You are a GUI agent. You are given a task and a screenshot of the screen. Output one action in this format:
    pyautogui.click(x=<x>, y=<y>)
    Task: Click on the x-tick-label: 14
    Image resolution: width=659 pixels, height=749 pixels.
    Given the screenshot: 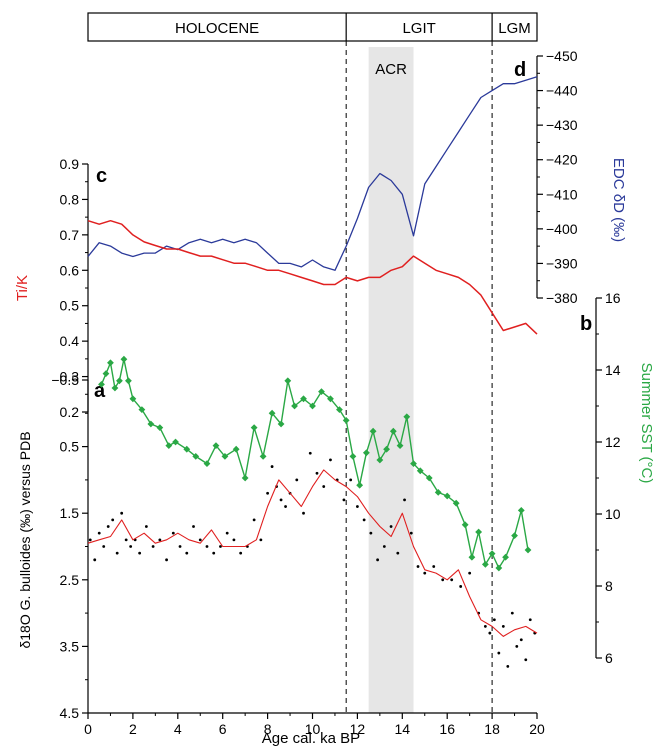 What is the action you would take?
    pyautogui.click(x=403, y=729)
    